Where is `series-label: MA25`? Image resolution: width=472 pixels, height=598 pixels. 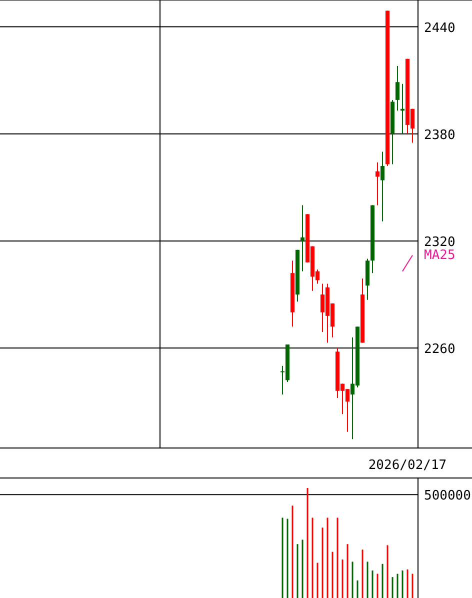
series-label: MA25 is located at coordinates (440, 256).